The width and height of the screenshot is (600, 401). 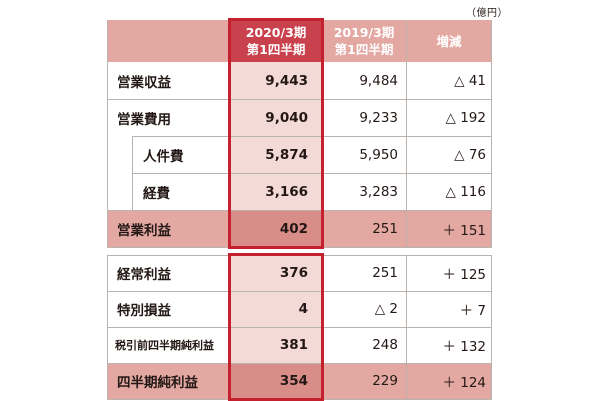 I want to click on table-row: 特別損益 4 △ 2 ＋ 7, so click(x=299, y=309).